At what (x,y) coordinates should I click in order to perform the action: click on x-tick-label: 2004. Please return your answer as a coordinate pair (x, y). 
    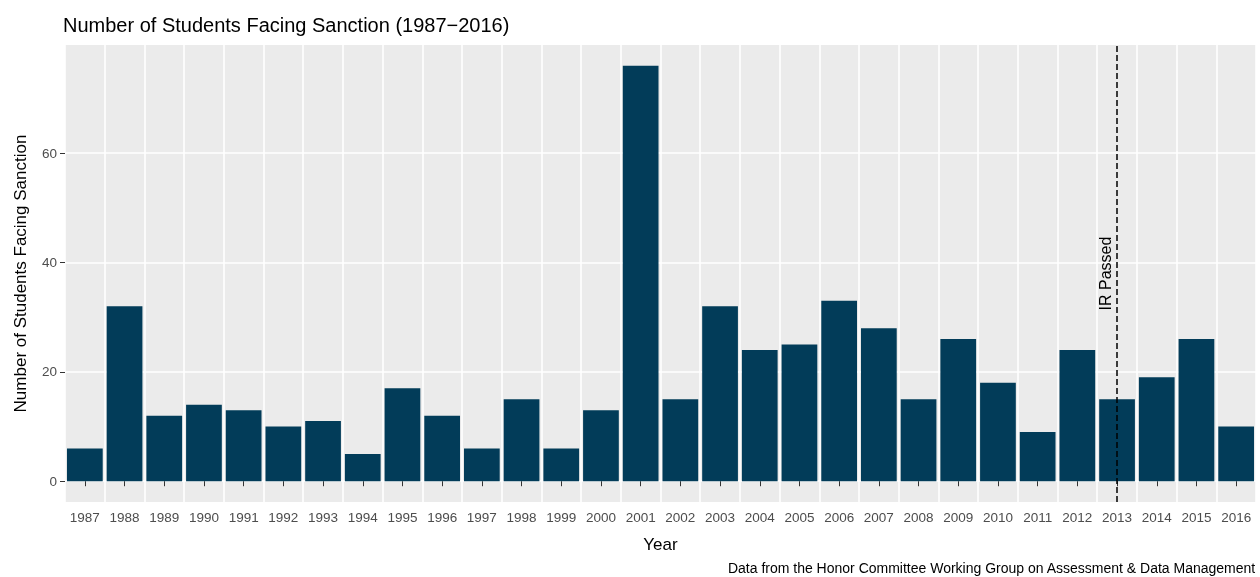
    Looking at the image, I should click on (760, 517).